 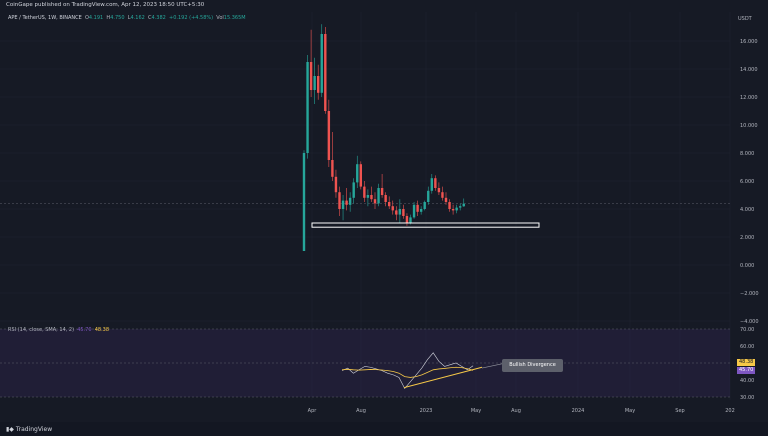 I want to click on low-label: L, so click(x=129, y=18).